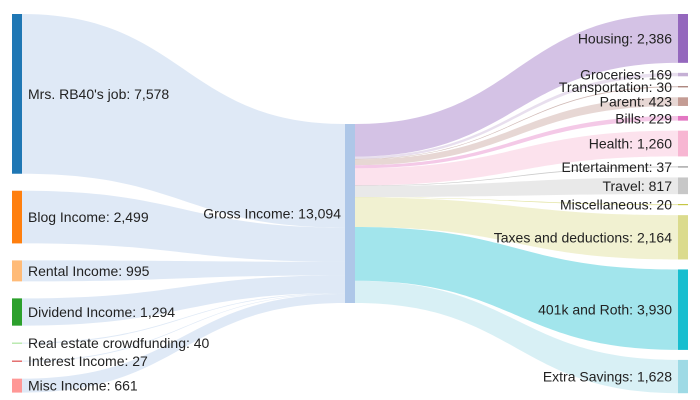 Image resolution: width=700 pixels, height=400 pixels. What do you see at coordinates (643, 118) in the screenshot?
I see `label-bills: Bills: 229` at bounding box center [643, 118].